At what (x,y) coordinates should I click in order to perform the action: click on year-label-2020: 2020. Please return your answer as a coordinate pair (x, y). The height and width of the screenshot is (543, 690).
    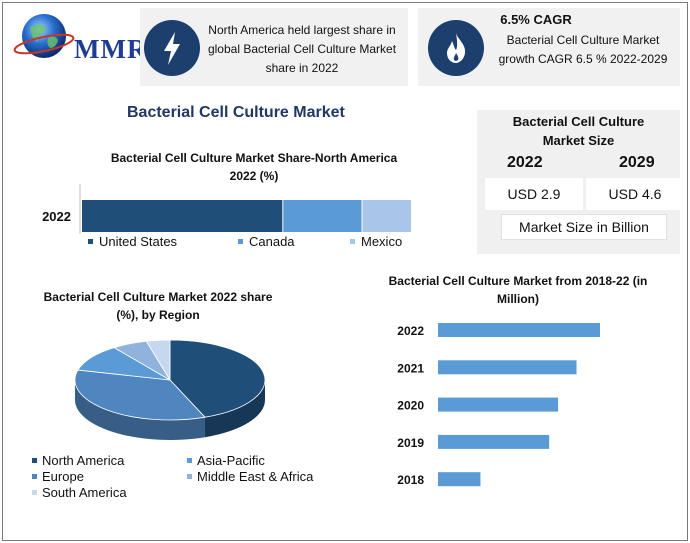
    Looking at the image, I should click on (410, 406).